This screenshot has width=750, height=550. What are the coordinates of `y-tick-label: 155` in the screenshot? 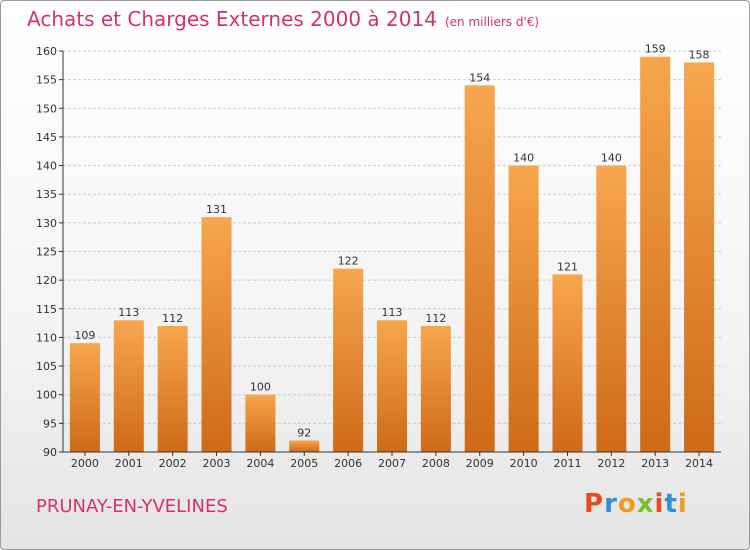 It's located at (46, 80).